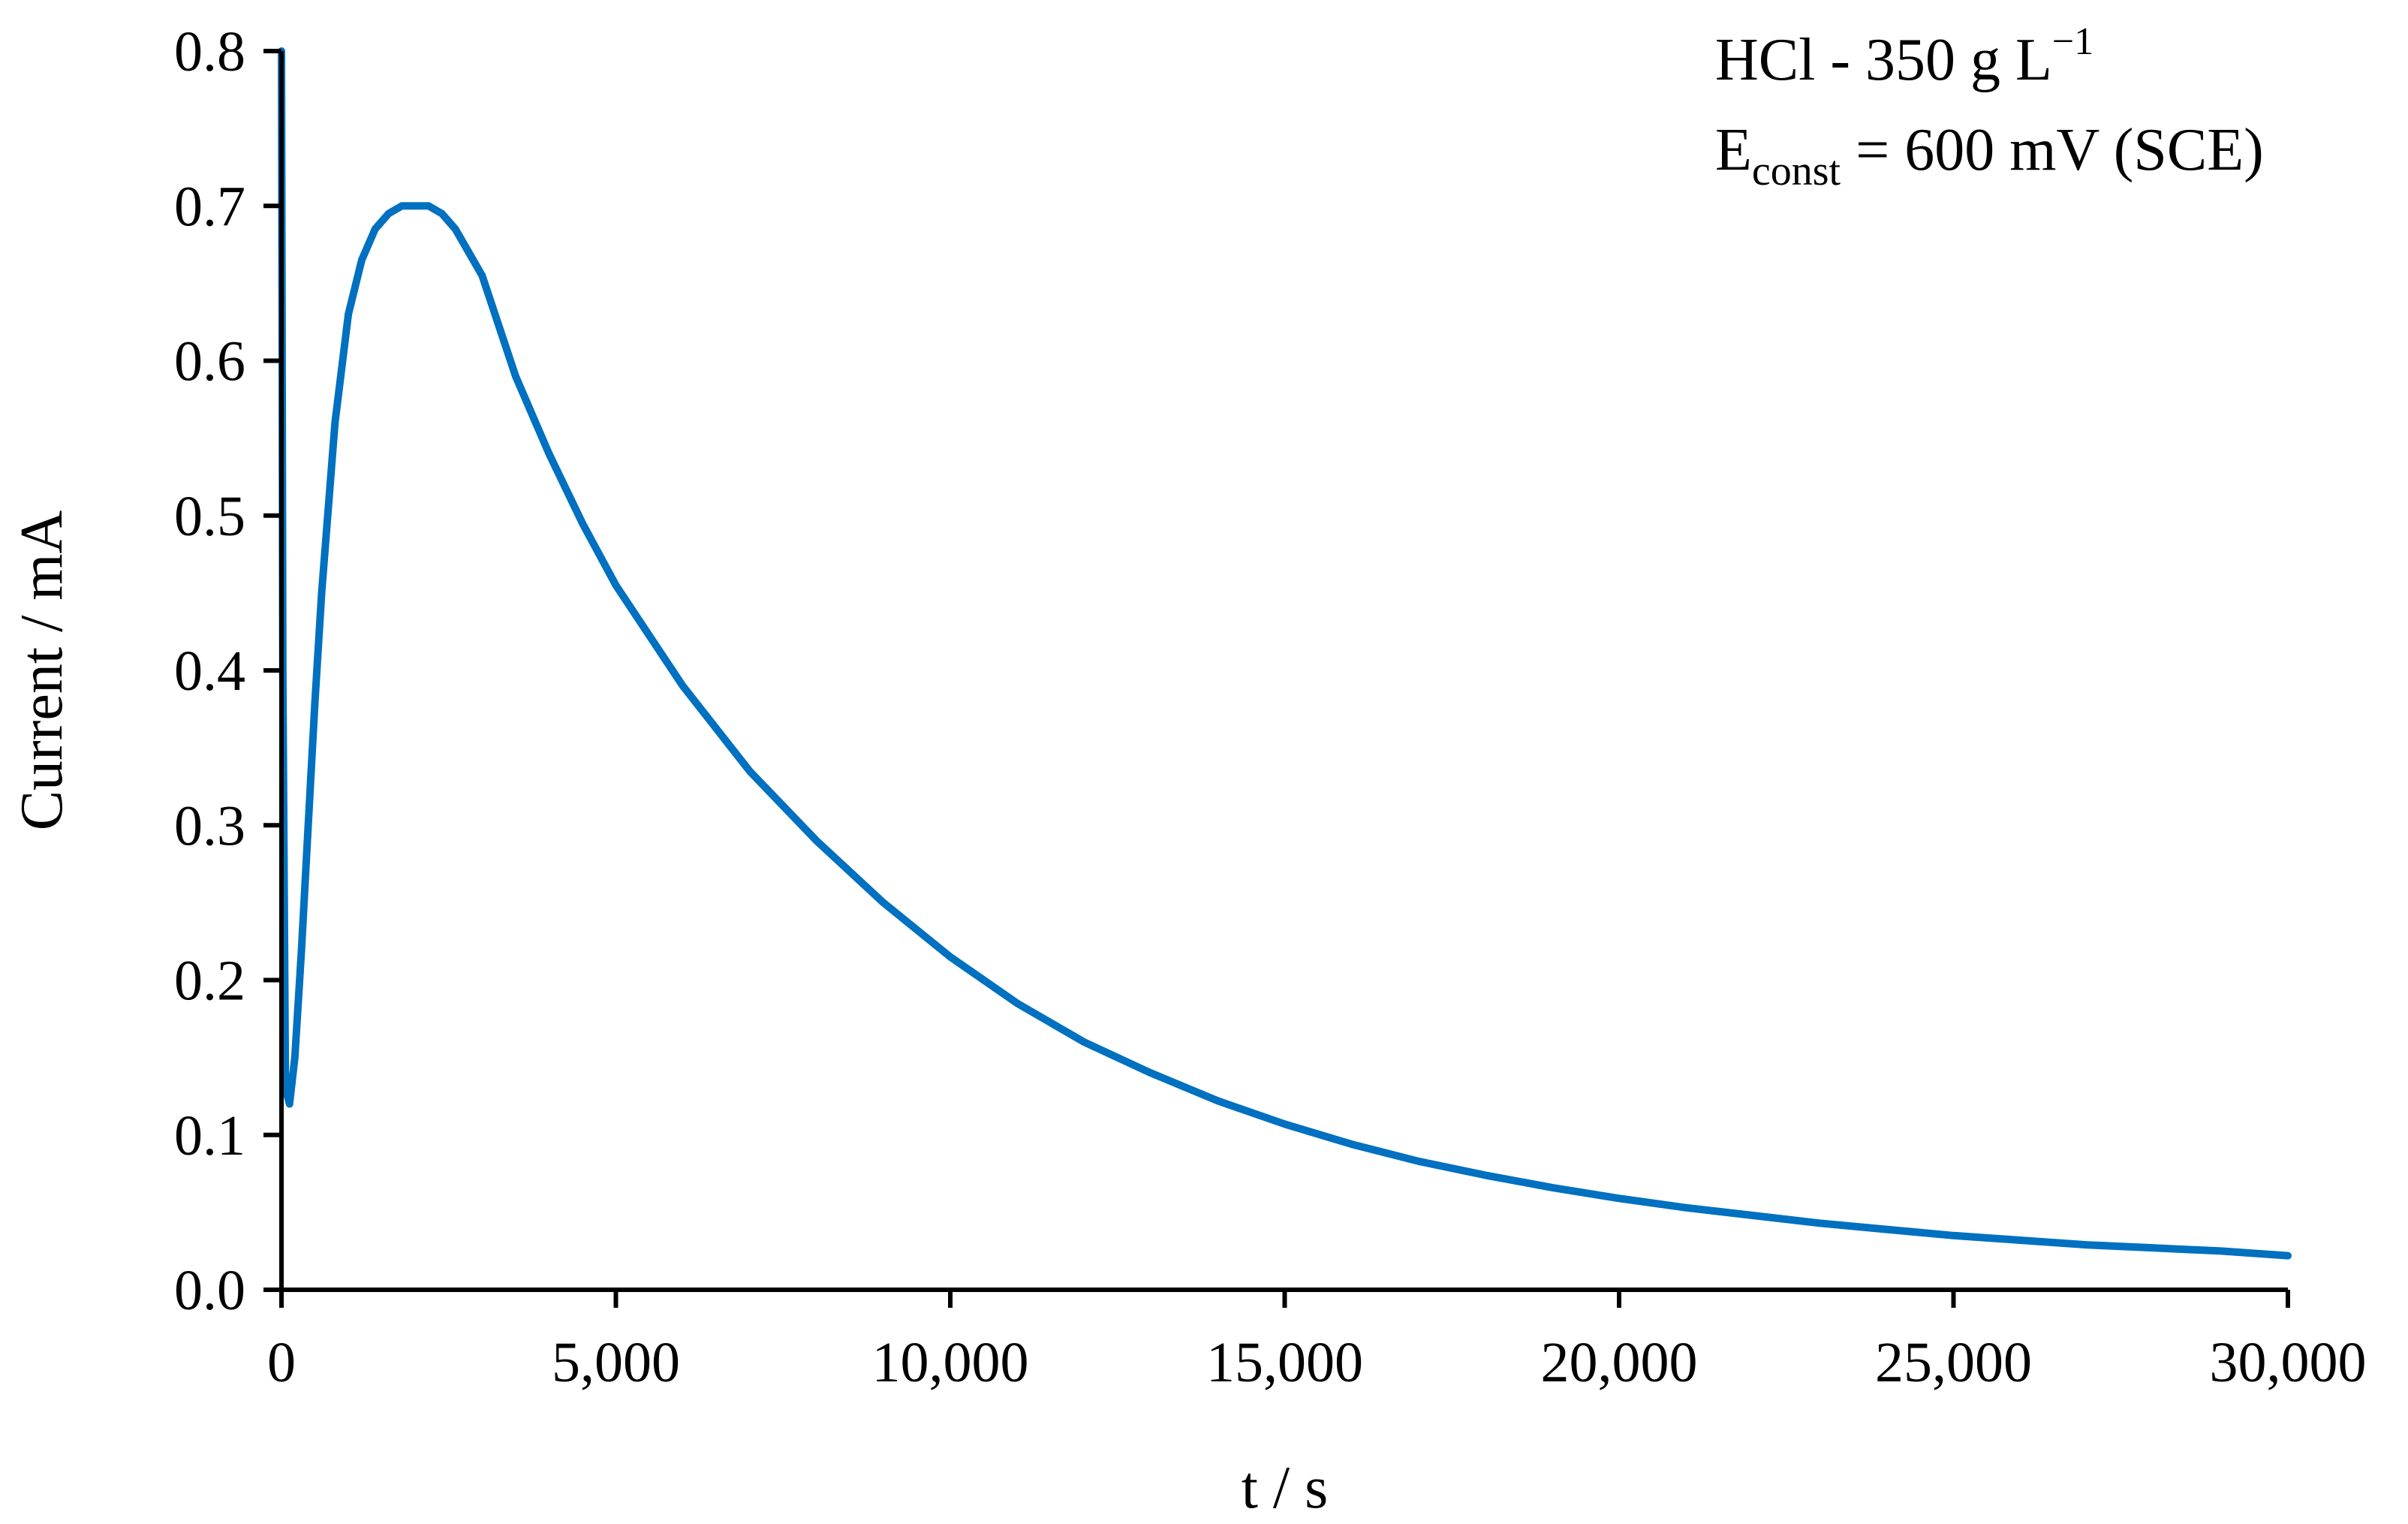  I want to click on y-tick-label: 0.2, so click(209, 981).